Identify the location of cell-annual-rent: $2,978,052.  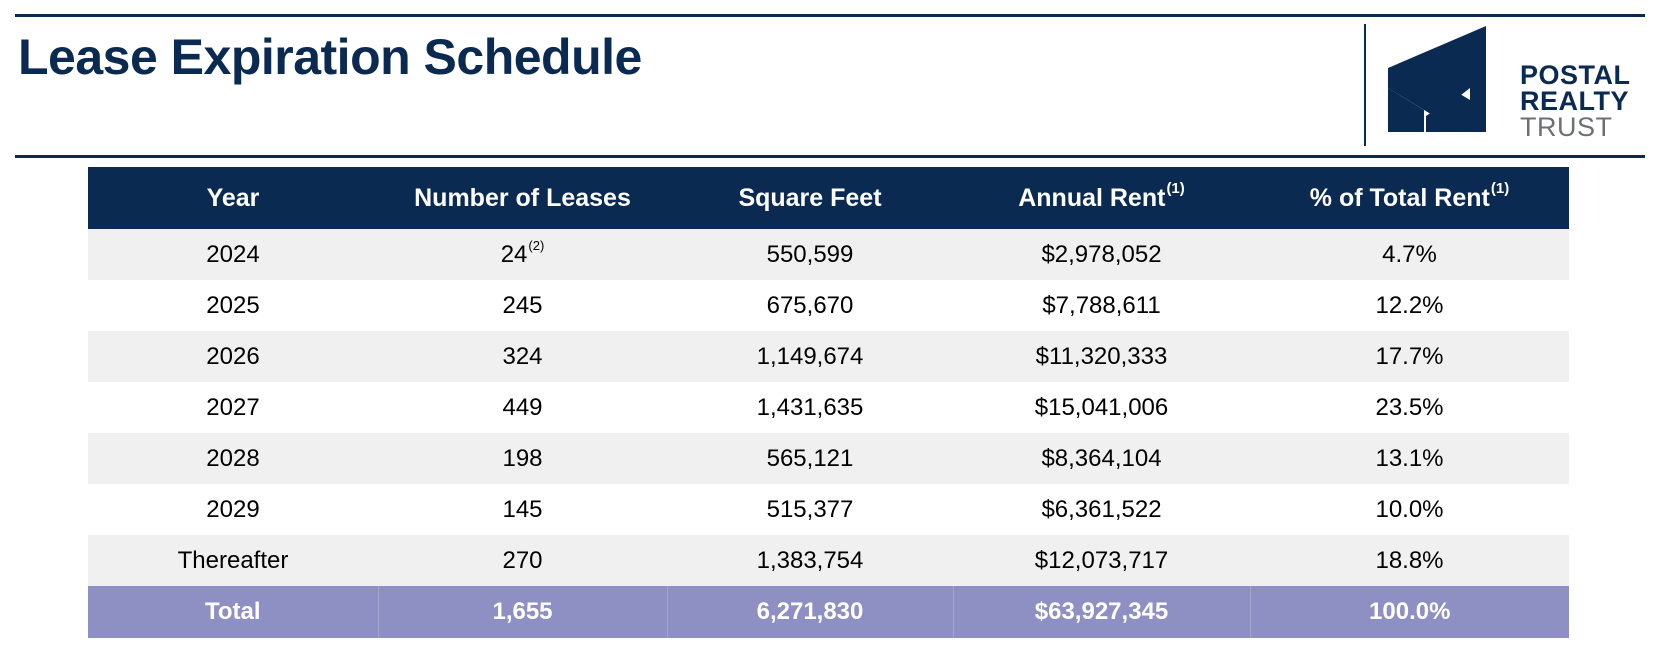
(1101, 254).